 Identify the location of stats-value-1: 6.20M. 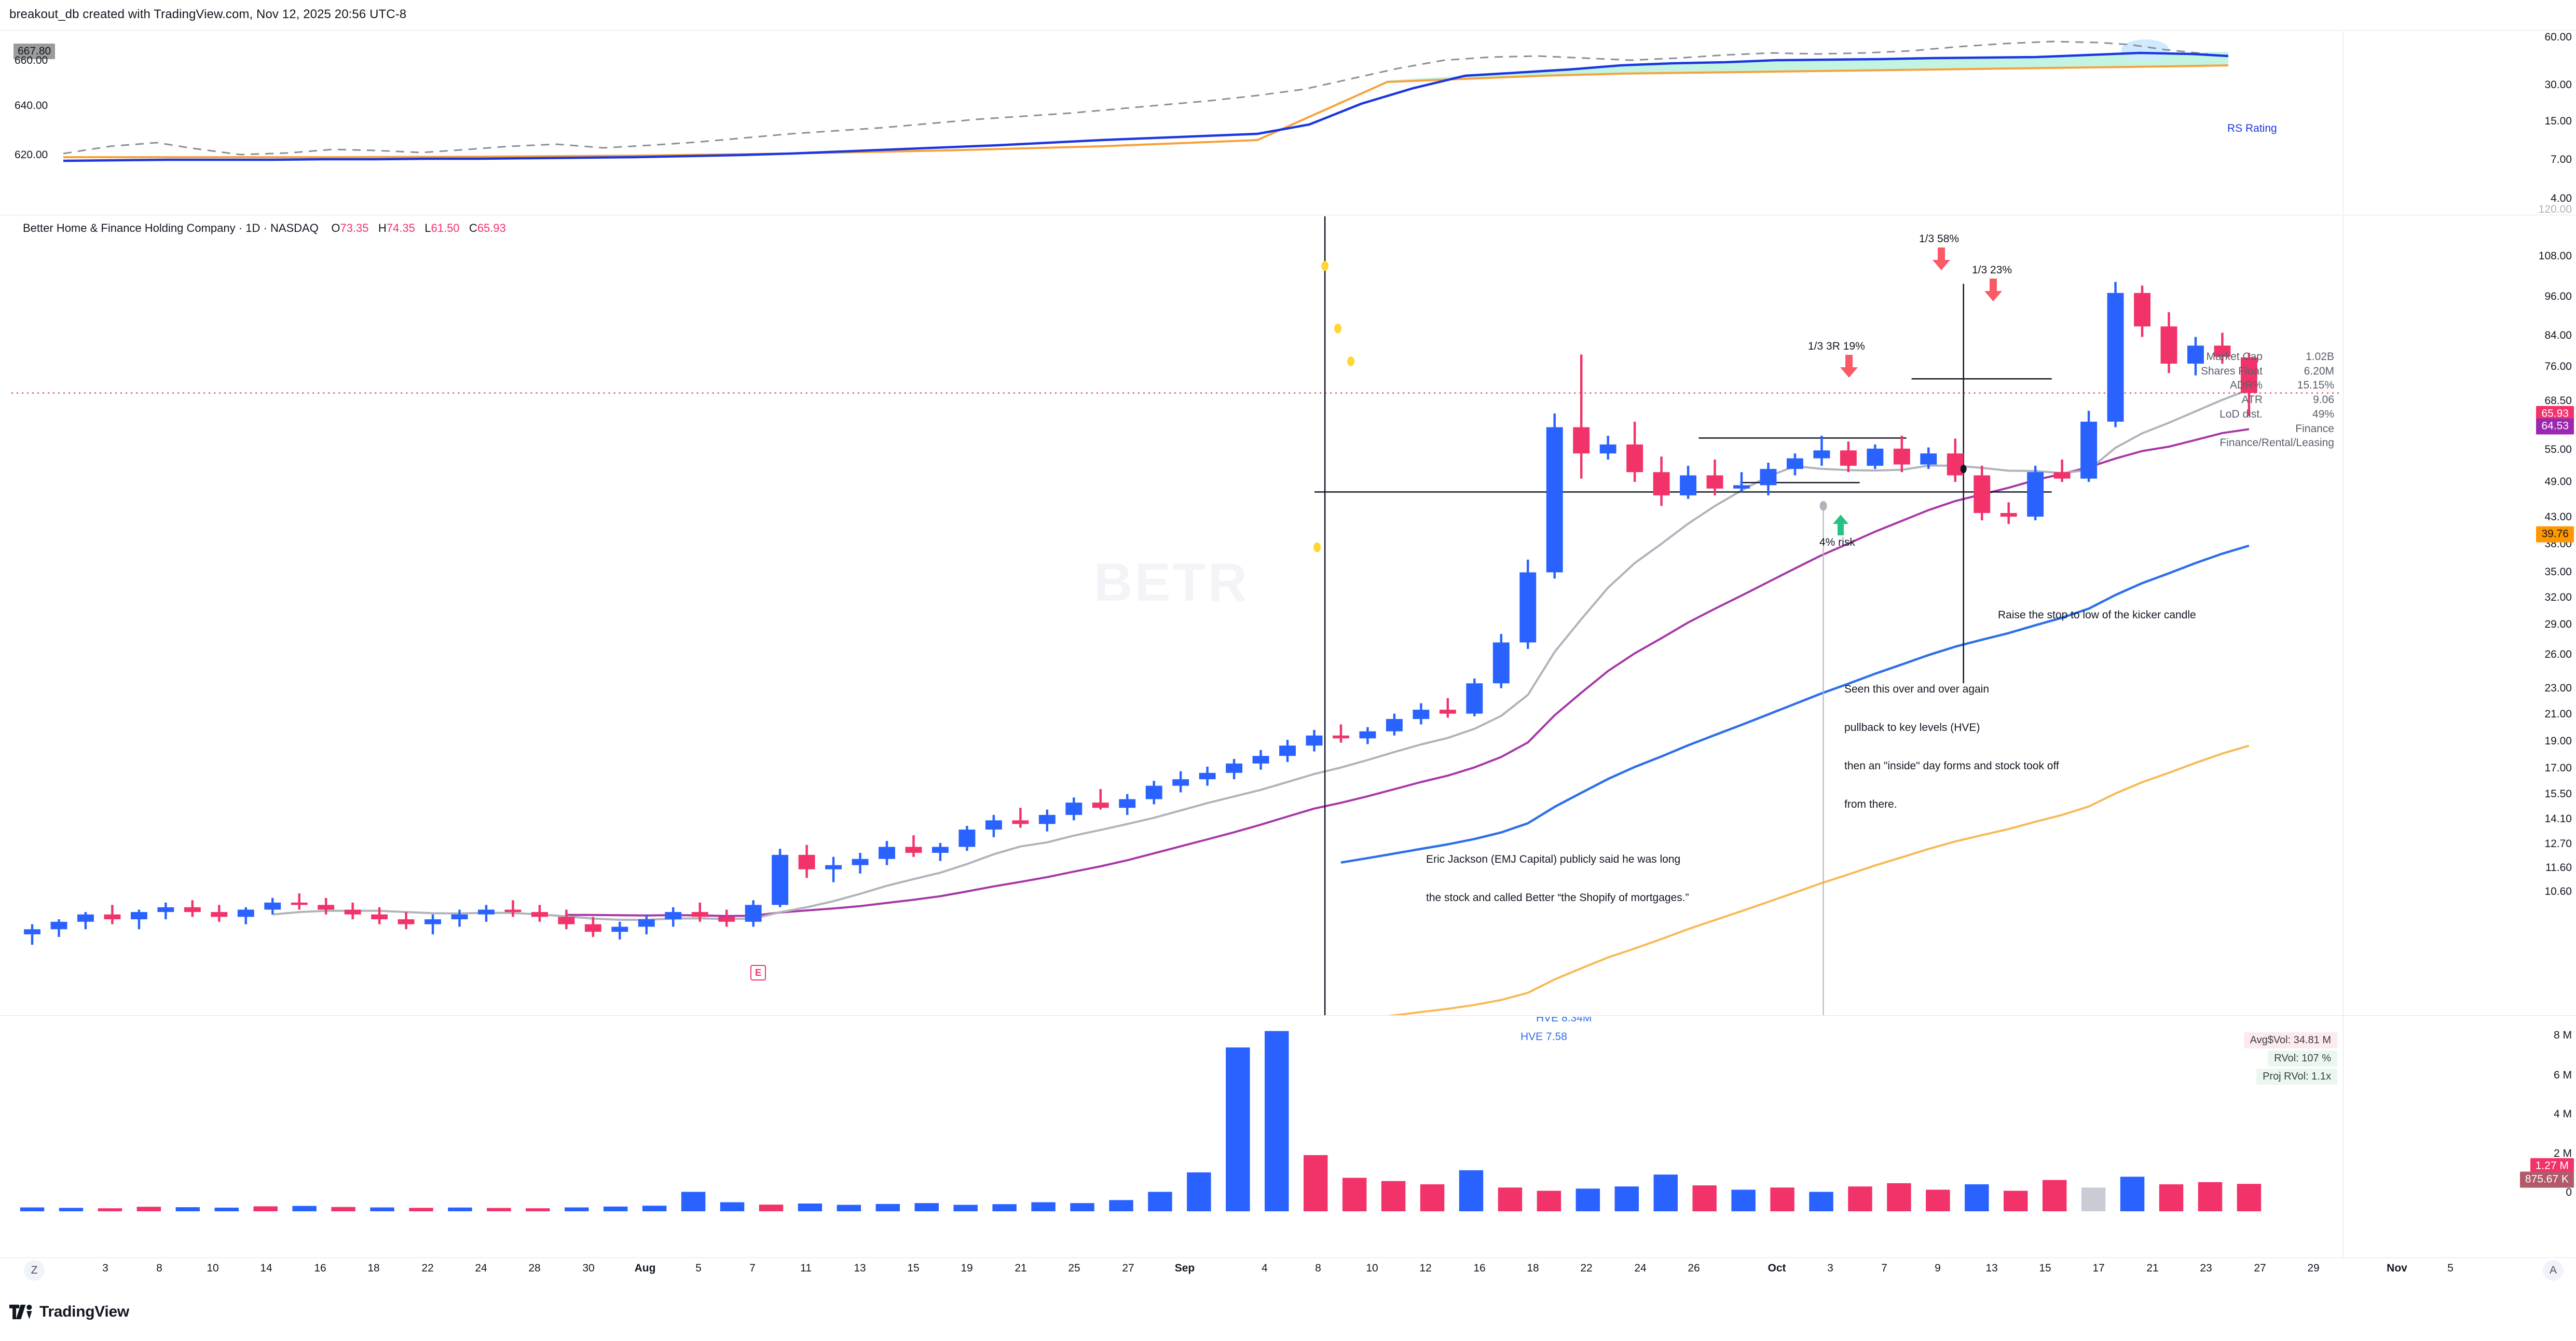
(2319, 371).